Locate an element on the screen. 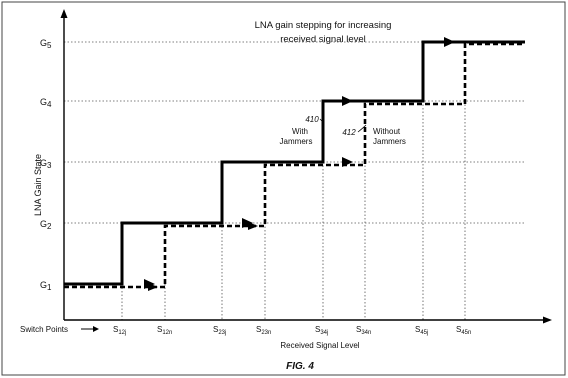  switch-point-s45n: S45n is located at coordinates (463, 330).